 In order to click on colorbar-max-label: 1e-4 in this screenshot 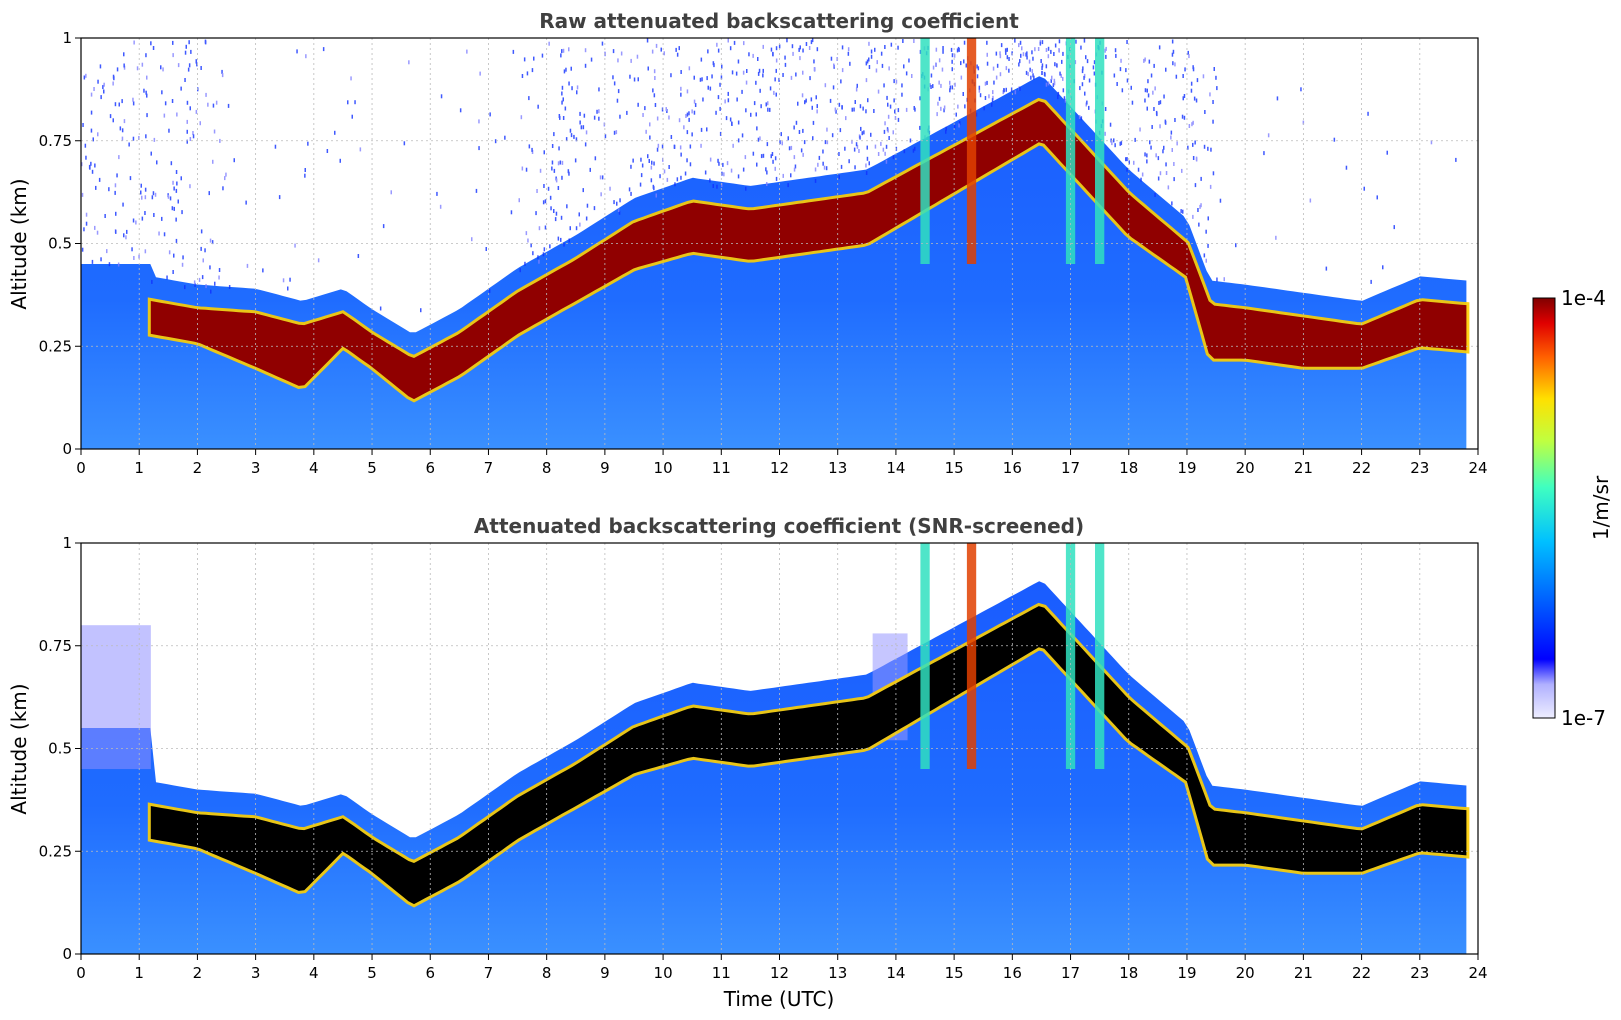, I will do `click(1583, 298)`.